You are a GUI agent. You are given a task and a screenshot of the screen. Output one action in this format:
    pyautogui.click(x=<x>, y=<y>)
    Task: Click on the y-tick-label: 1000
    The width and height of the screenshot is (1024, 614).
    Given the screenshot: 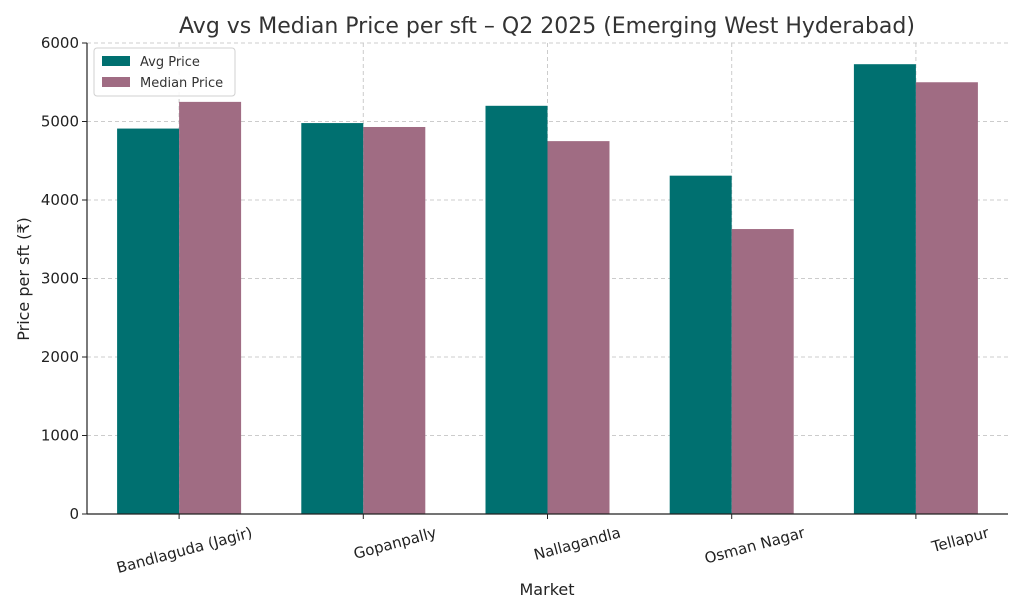 What is the action you would take?
    pyautogui.click(x=60, y=436)
    